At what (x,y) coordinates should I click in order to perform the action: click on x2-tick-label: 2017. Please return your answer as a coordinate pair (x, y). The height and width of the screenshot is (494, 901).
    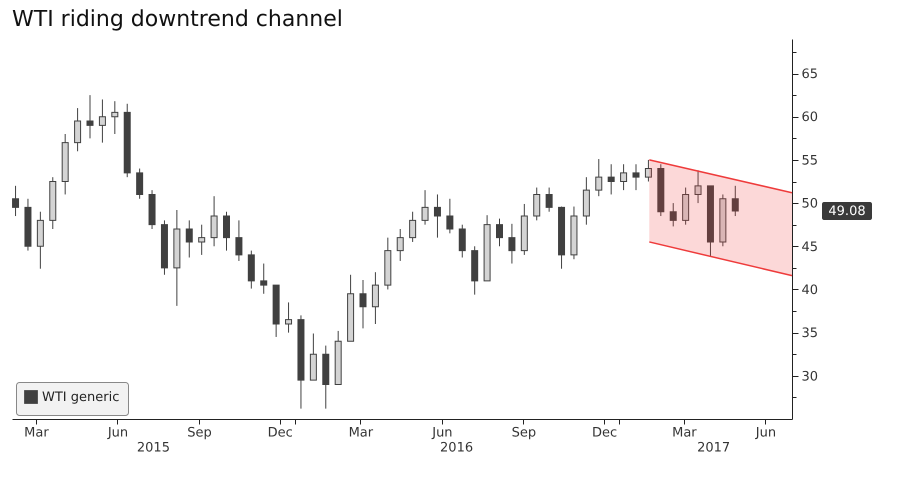
    Looking at the image, I should click on (713, 448).